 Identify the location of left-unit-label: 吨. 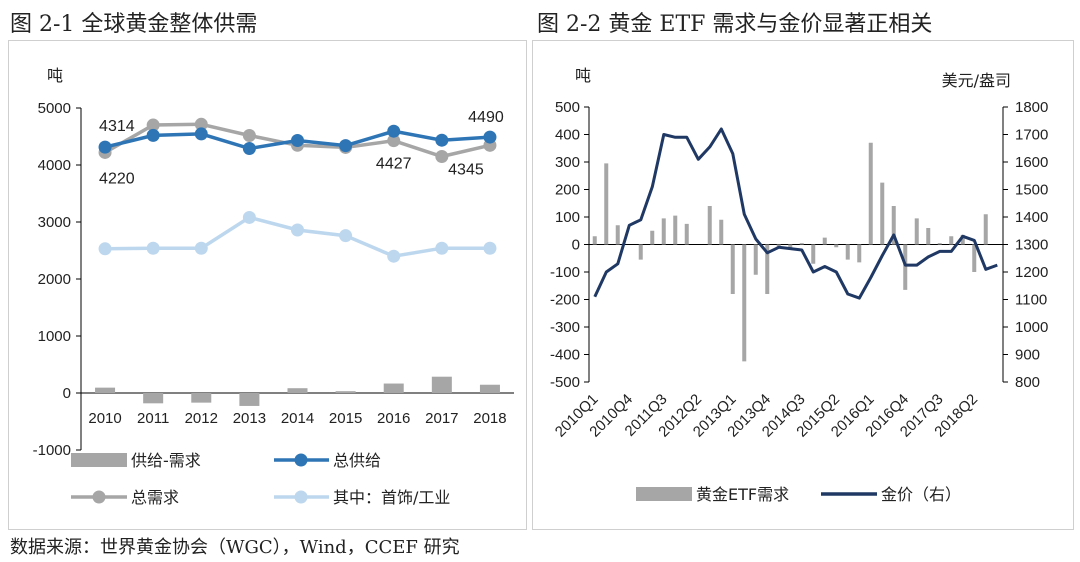
(583, 75).